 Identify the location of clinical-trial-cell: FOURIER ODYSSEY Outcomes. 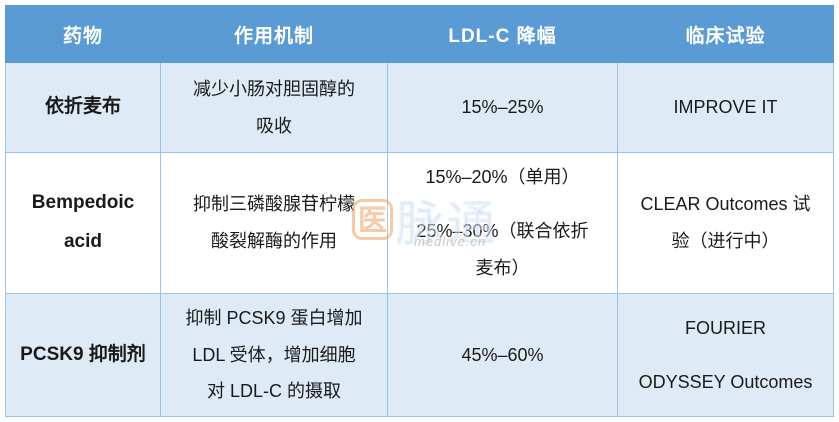
(725, 355).